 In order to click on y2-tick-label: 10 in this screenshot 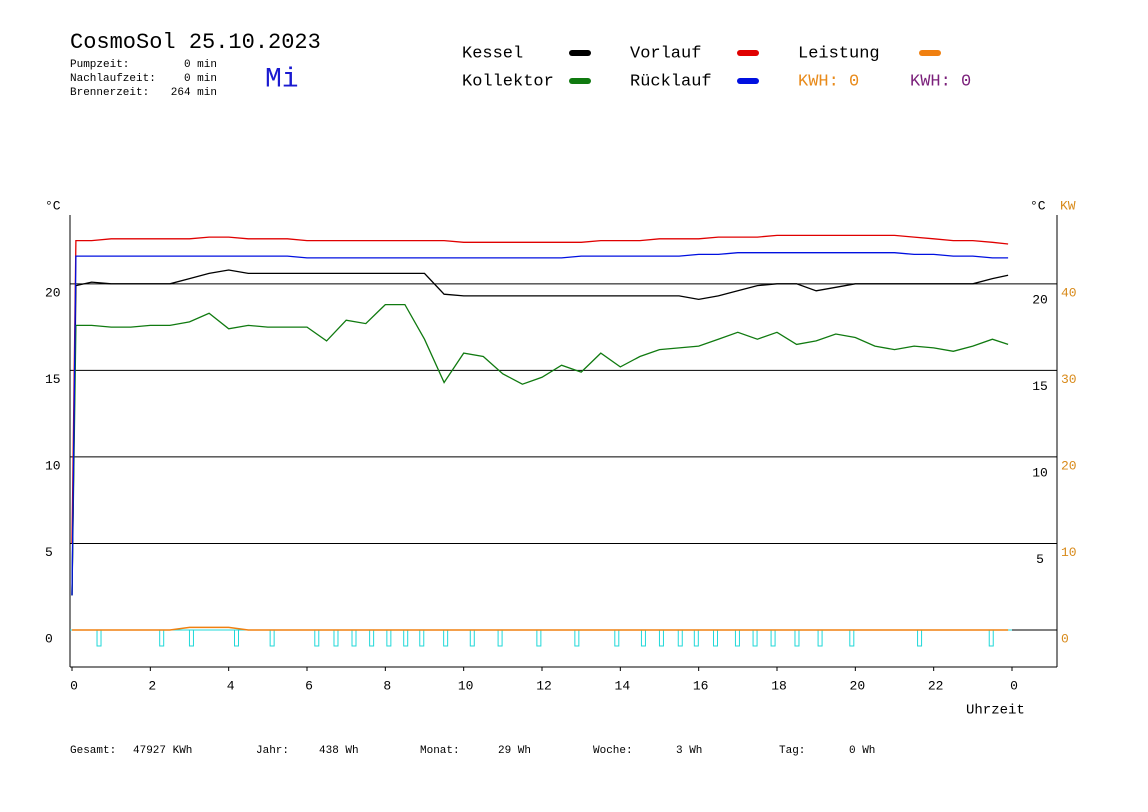, I will do `click(1069, 552)`.